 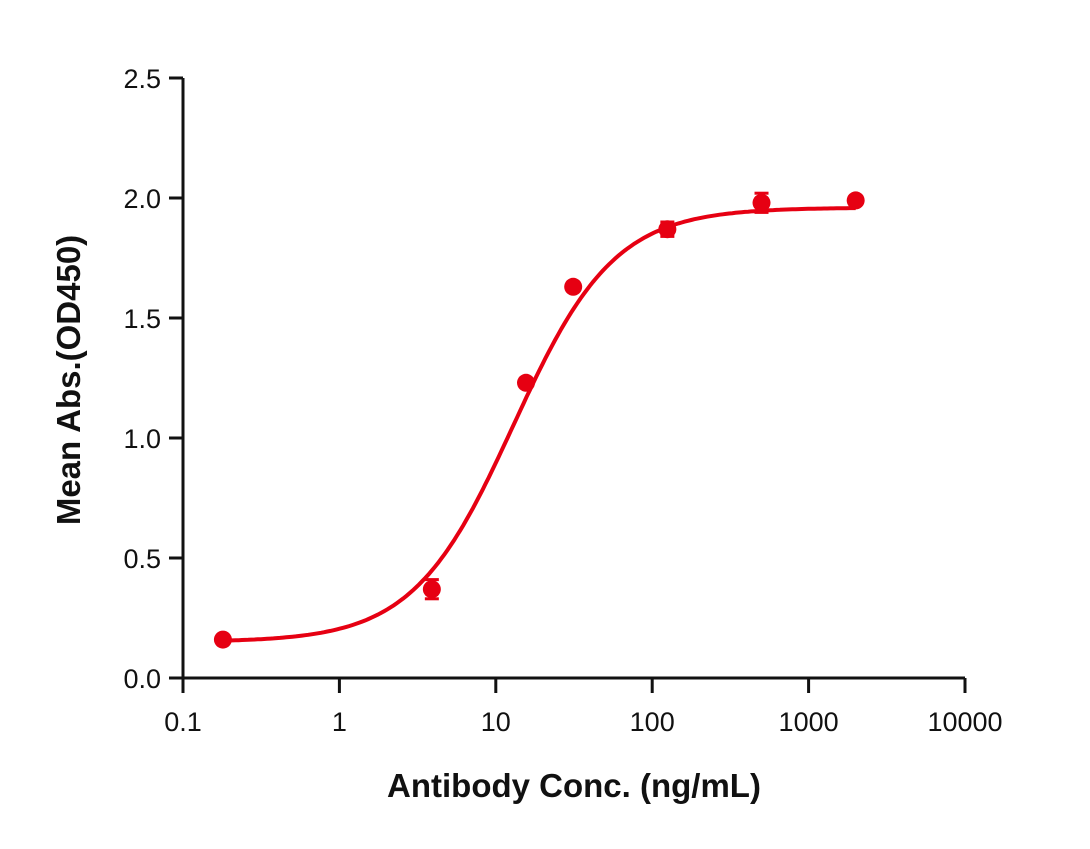 What do you see at coordinates (142, 679) in the screenshot?
I see `y-tick-label: 0.0` at bounding box center [142, 679].